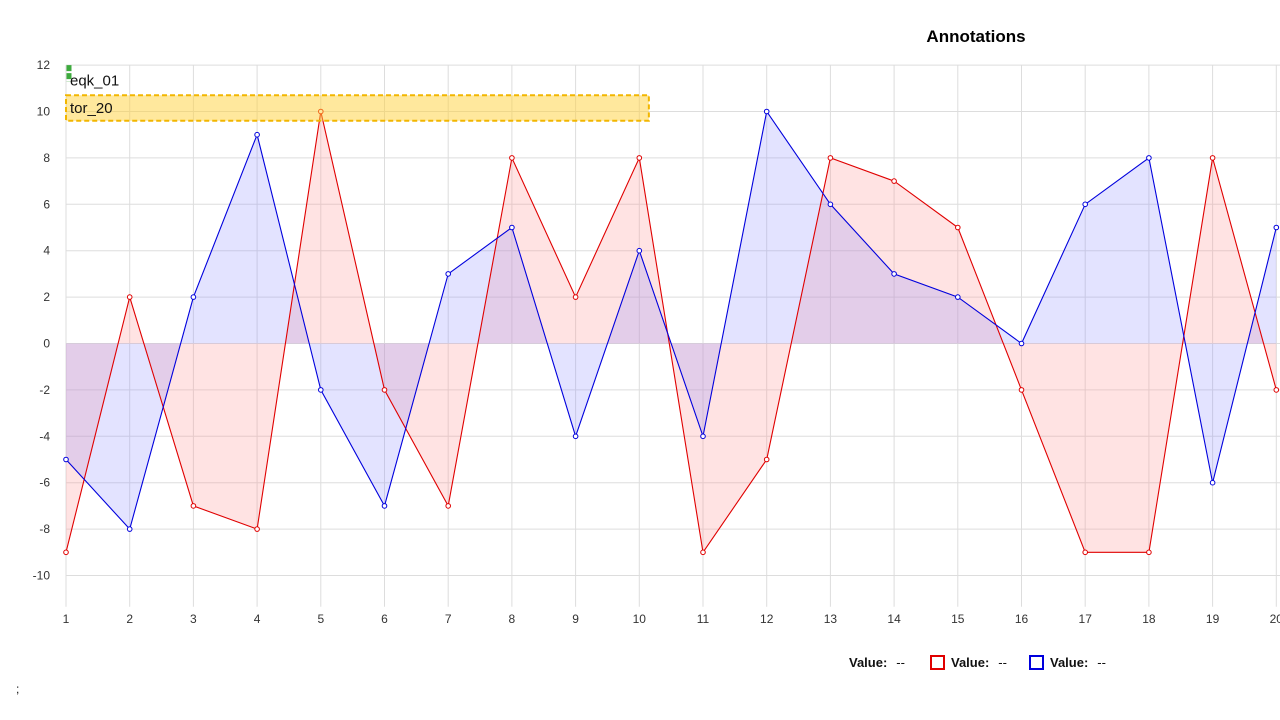  I want to click on x-tick-label: 16, so click(1022, 619).